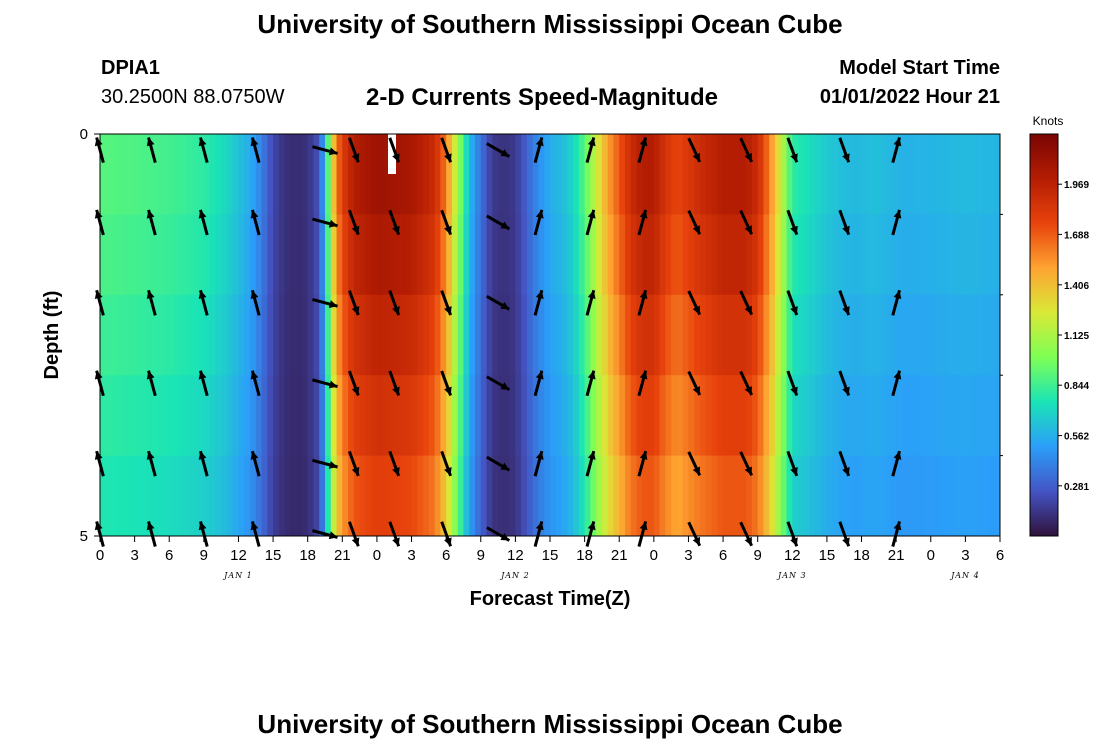 The width and height of the screenshot is (1100, 750). Describe the element at coordinates (84, 134) in the screenshot. I see `y-tick-label: 0` at that location.